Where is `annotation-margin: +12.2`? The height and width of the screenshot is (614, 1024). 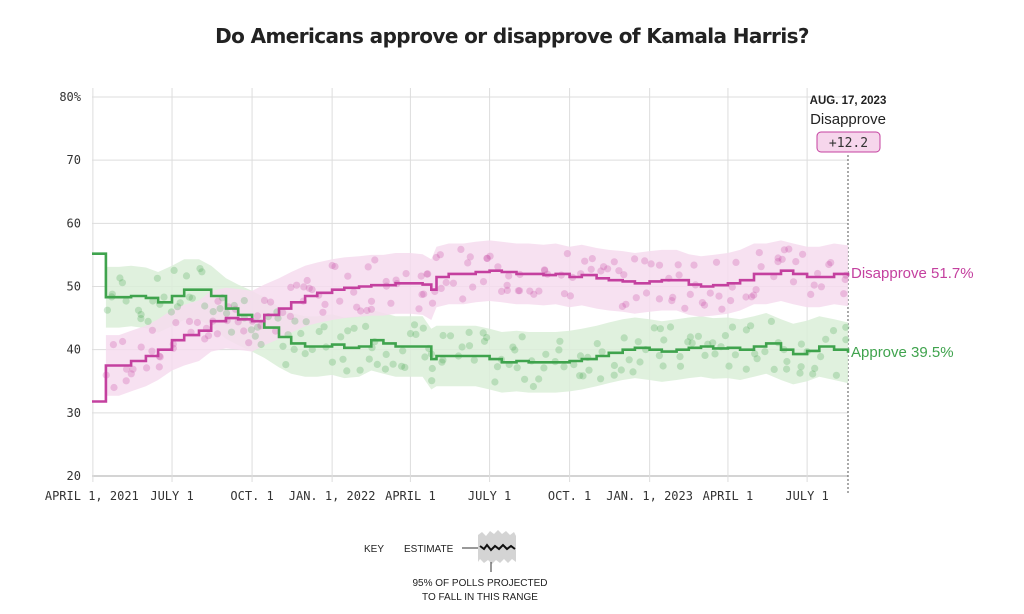 annotation-margin: +12.2 is located at coordinates (848, 143).